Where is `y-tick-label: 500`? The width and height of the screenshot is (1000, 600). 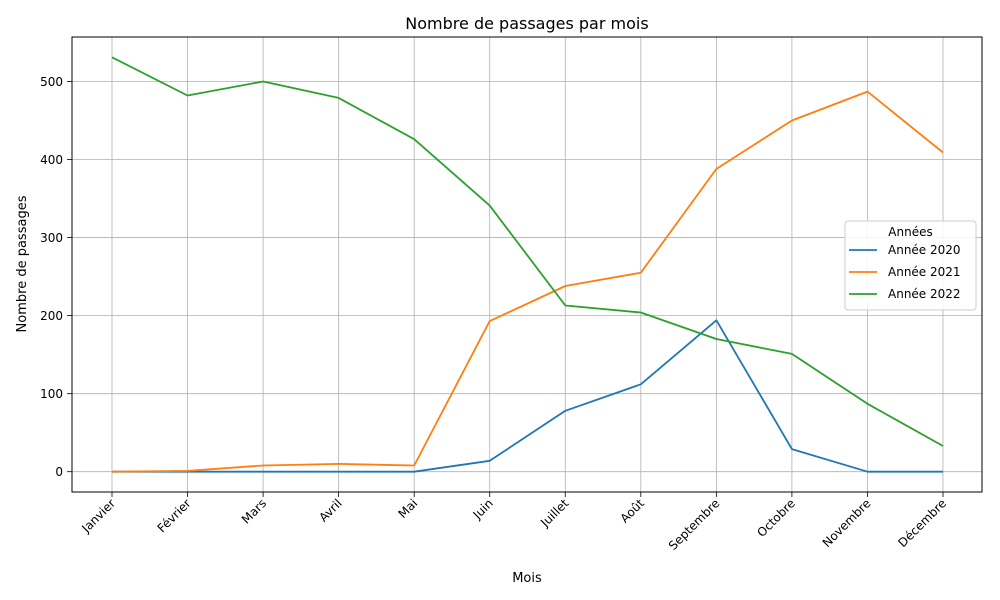 y-tick-label: 500 is located at coordinates (51, 82).